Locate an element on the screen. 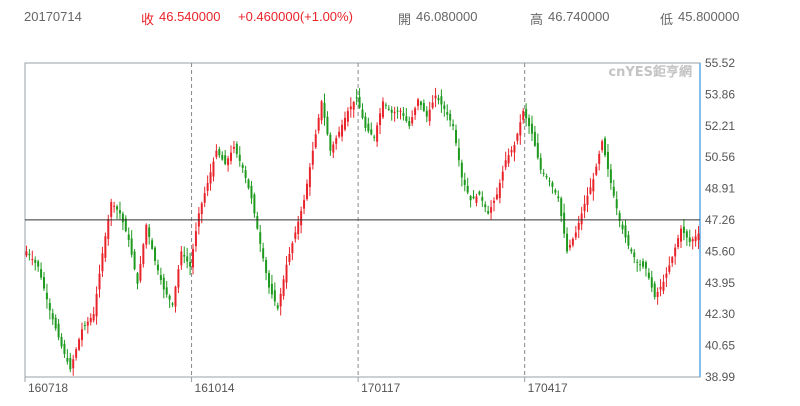  close-value: 46.540000 is located at coordinates (190, 16).